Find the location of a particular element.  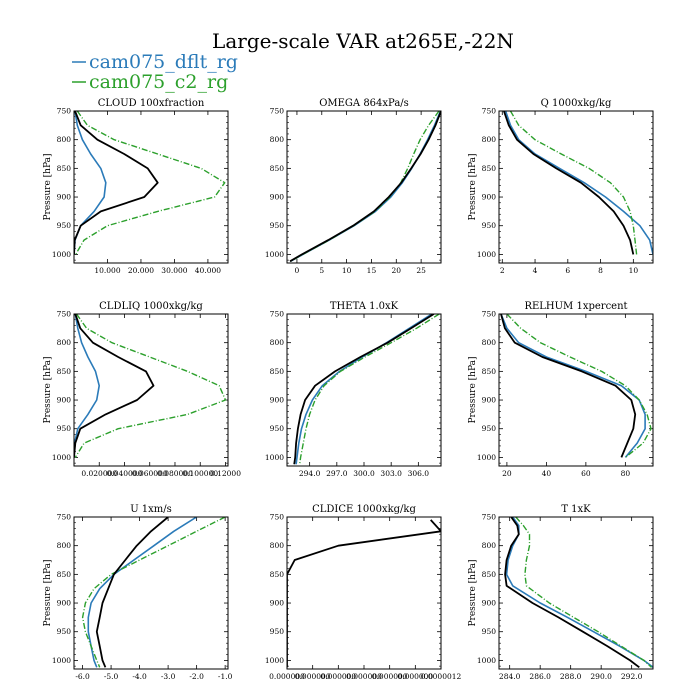

x-tick-label: 300.0 is located at coordinates (364, 473).